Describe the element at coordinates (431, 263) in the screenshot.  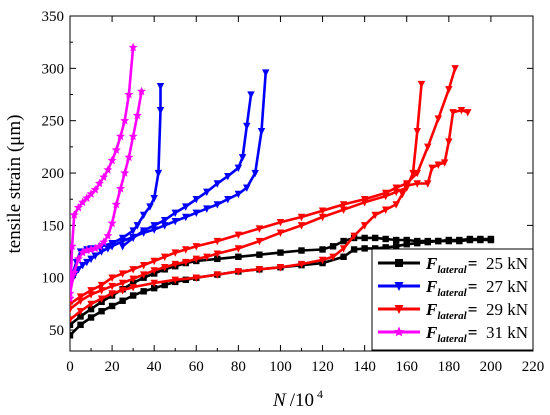
I see `legend-label-prefix: F` at that location.